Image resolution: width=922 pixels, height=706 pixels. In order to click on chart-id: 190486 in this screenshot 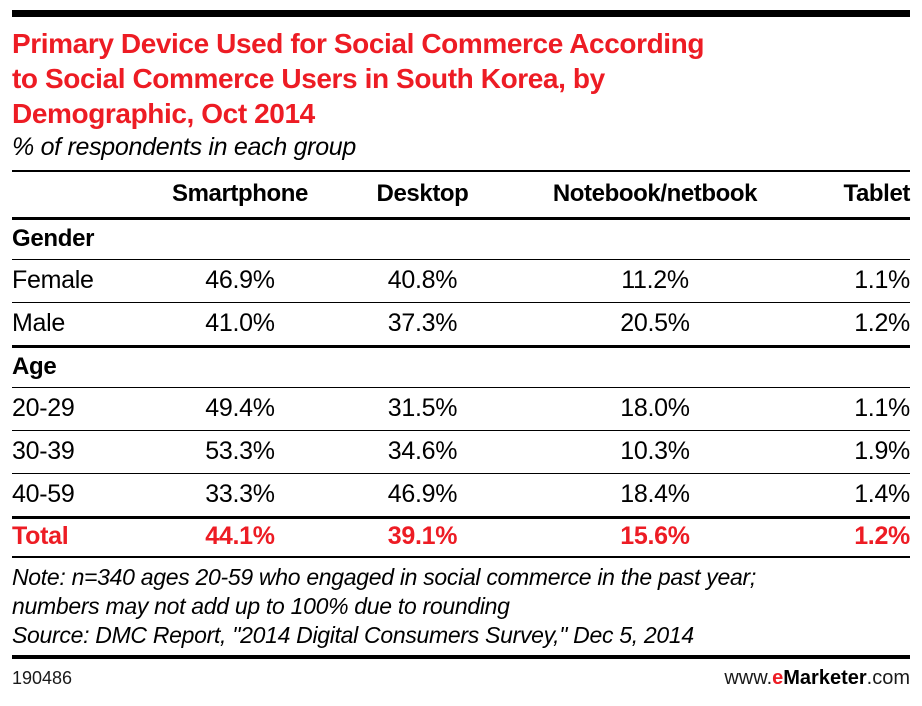, I will do `click(42, 678)`.